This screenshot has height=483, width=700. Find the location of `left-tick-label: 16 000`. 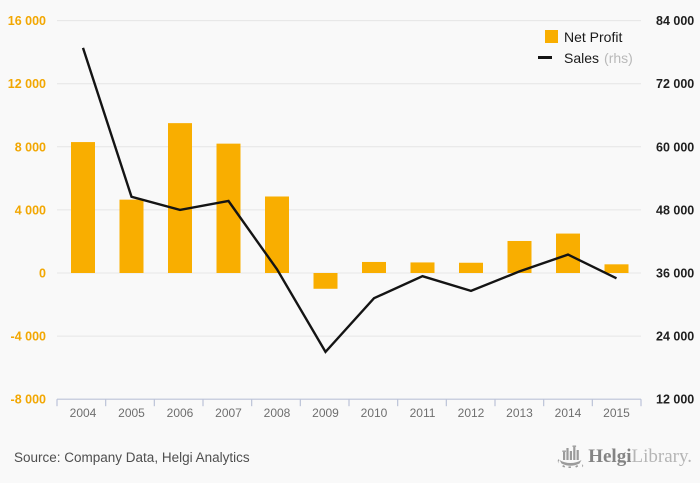

left-tick-label: 16 000 is located at coordinates (27, 21).